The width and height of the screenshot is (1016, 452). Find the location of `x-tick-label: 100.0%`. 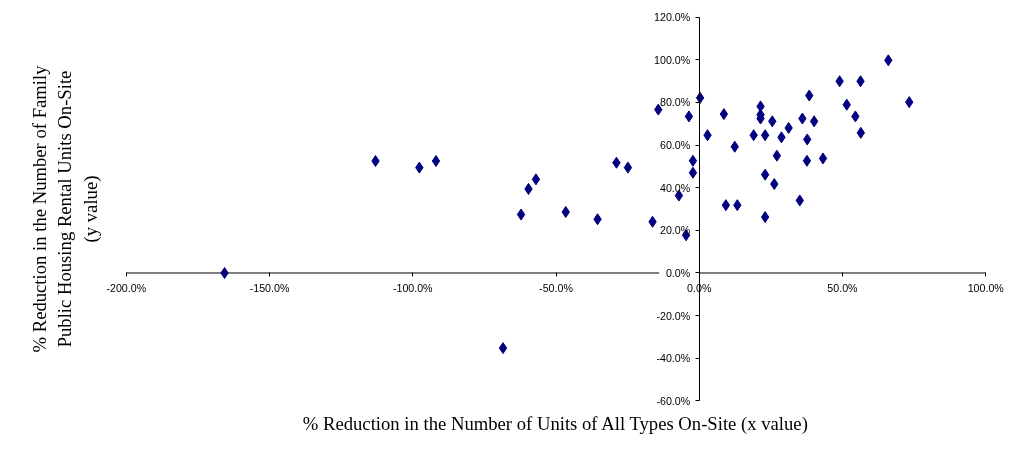

x-tick-label: 100.0% is located at coordinates (986, 287).